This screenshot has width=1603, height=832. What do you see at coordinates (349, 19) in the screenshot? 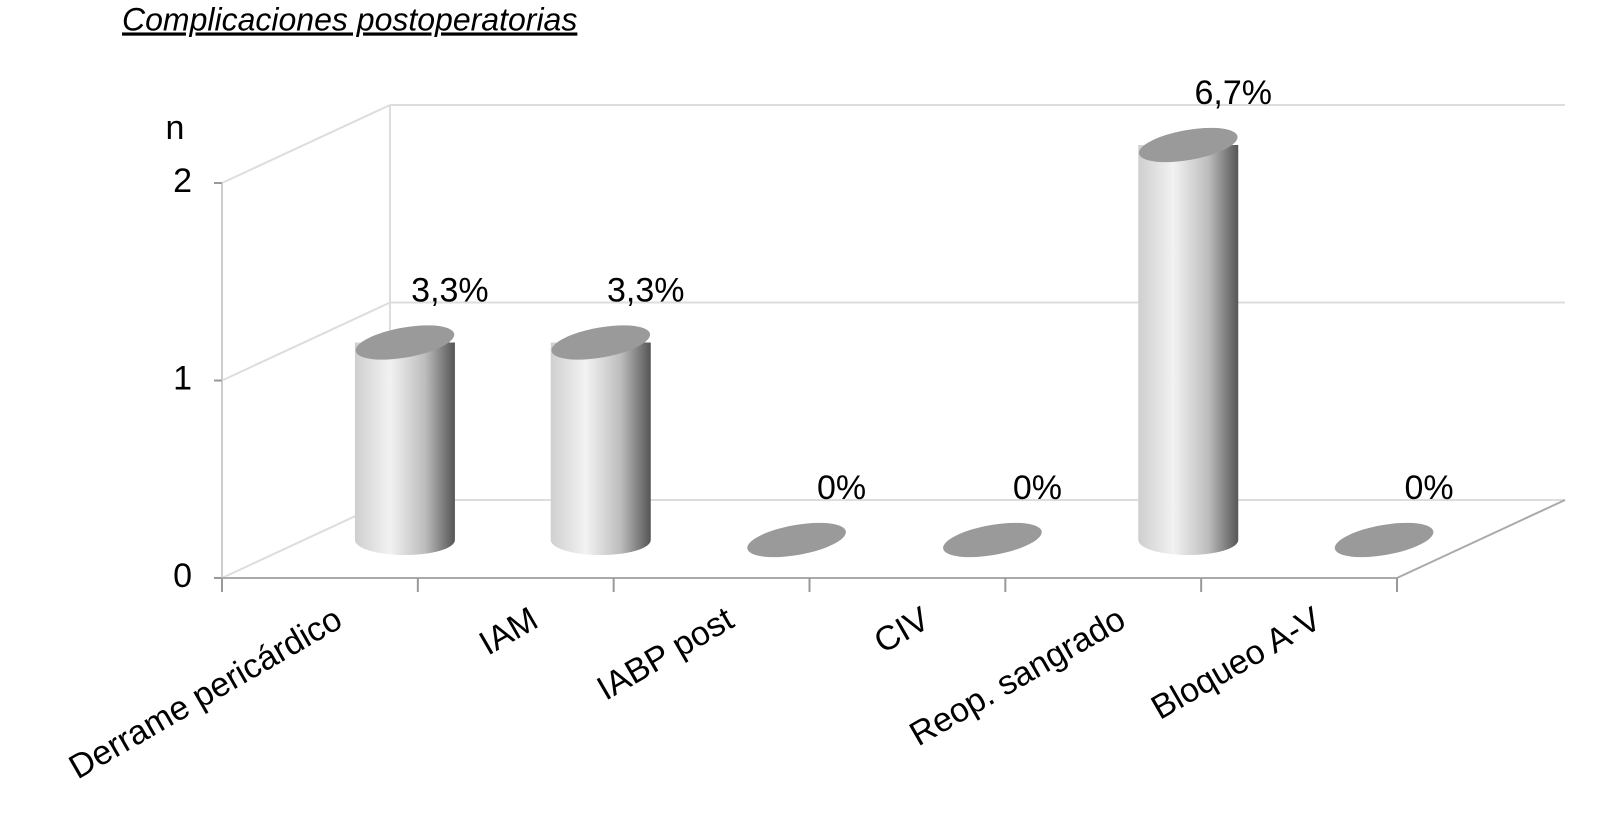
I see `chart-title: Complicaciones postoperatorias` at bounding box center [349, 19].